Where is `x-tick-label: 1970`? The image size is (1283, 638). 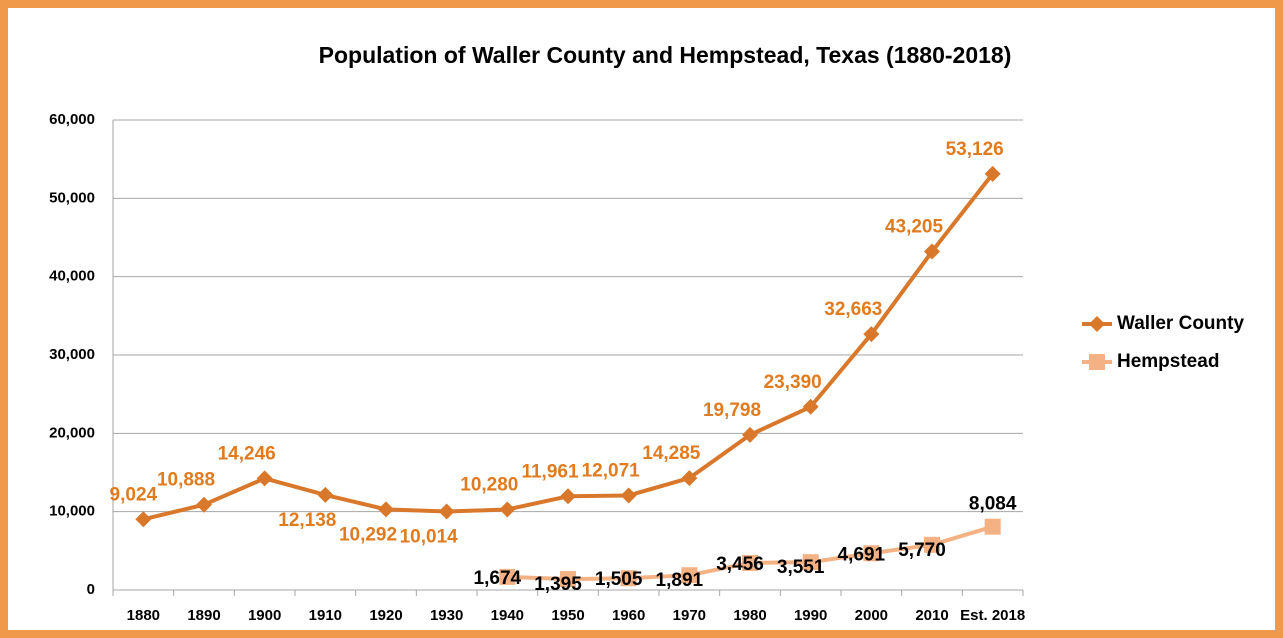
x-tick-label: 1970 is located at coordinates (689, 615).